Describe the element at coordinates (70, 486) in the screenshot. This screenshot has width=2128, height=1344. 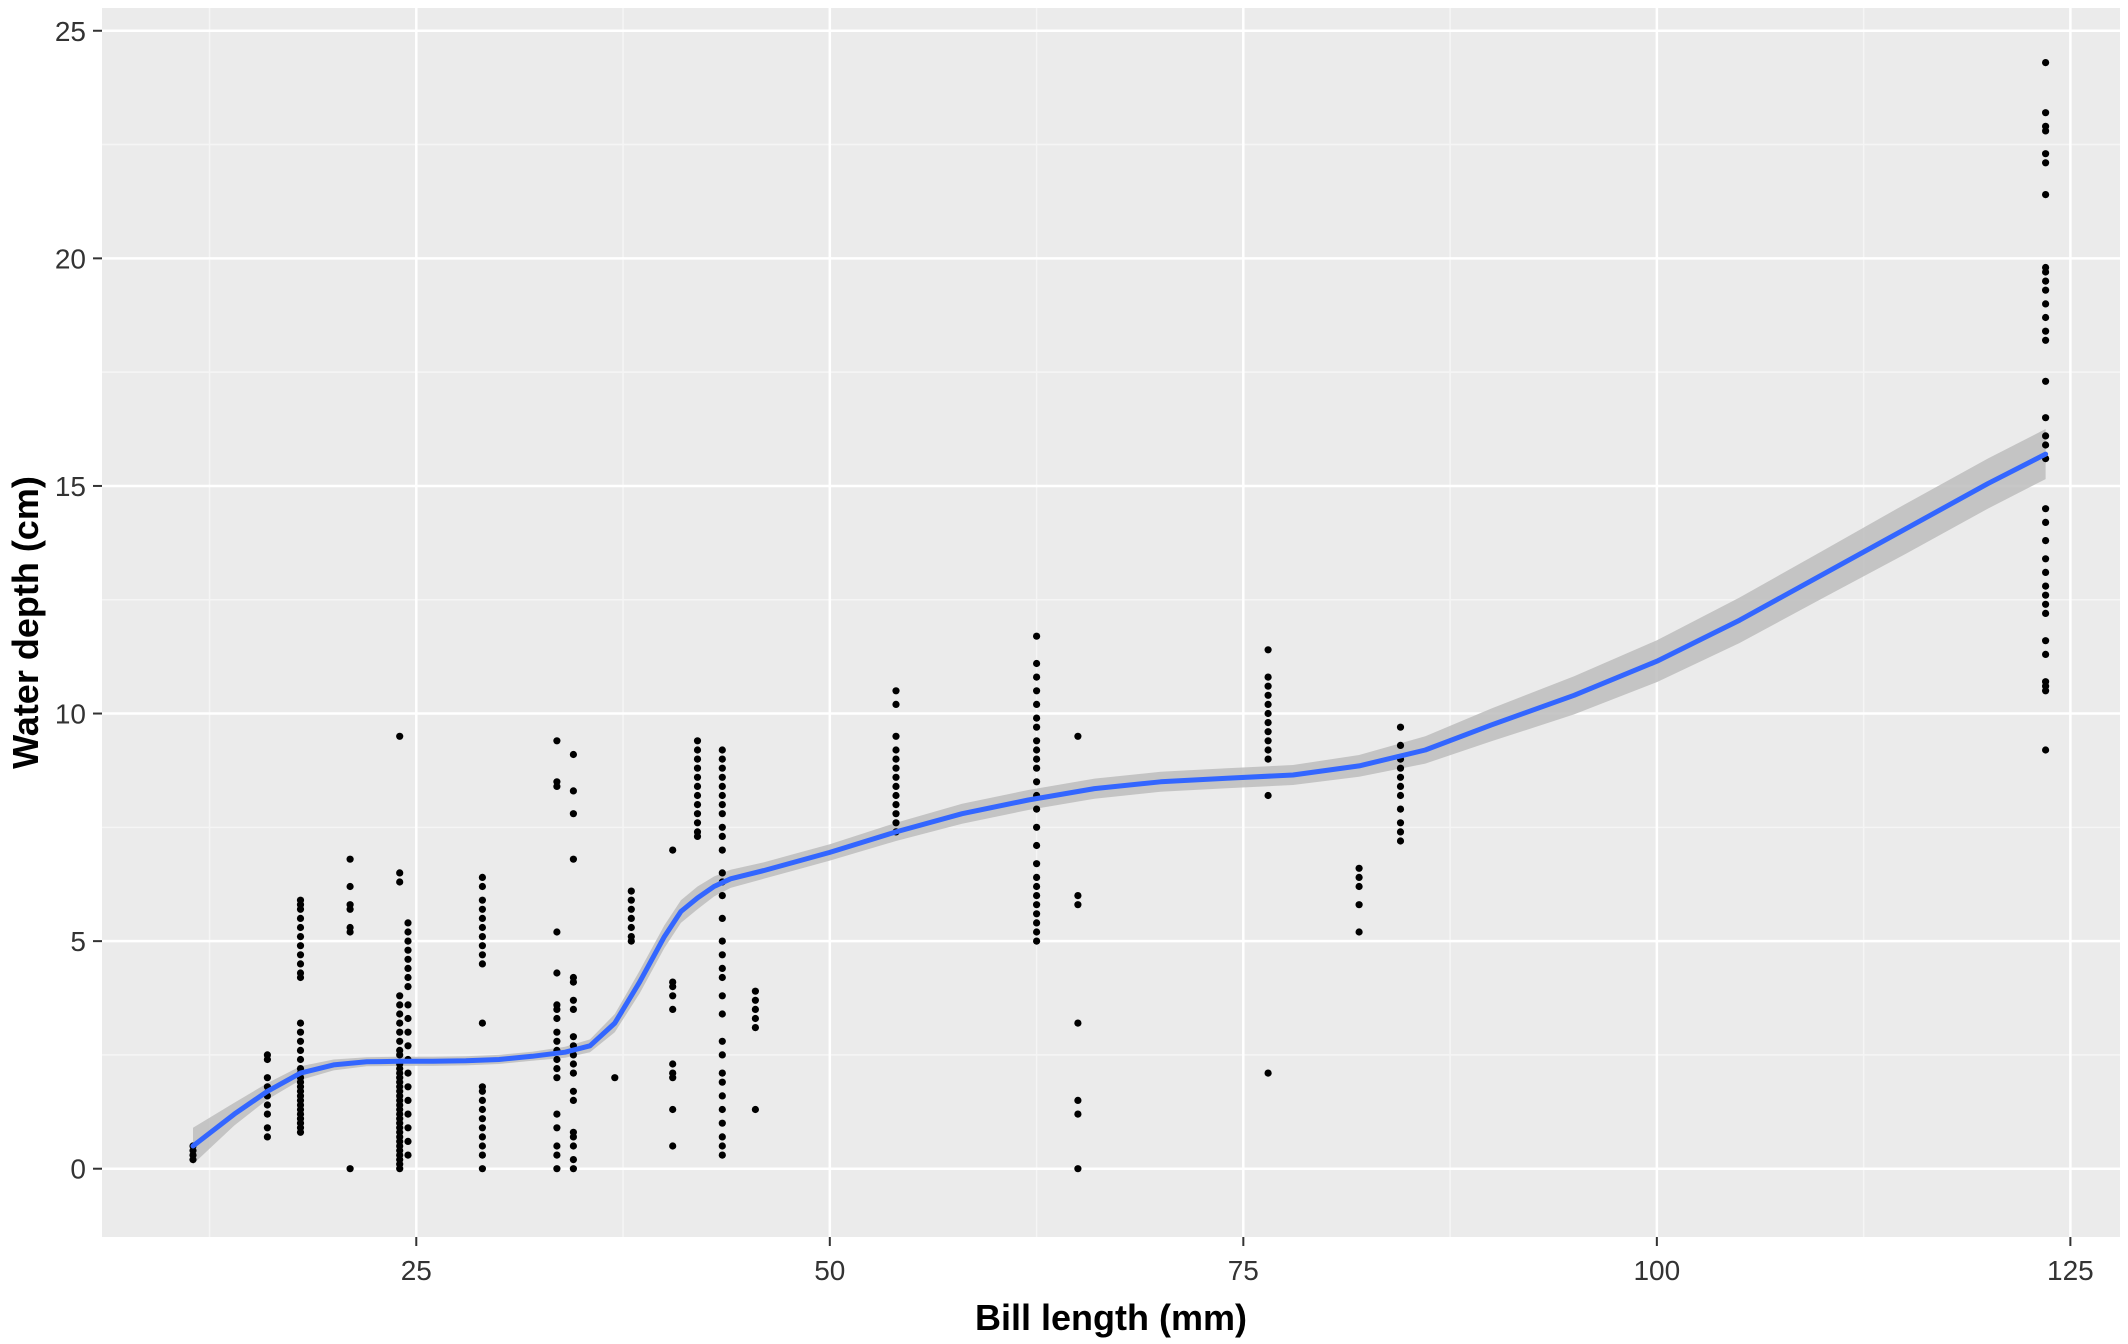
I see `y-tick-label: 15` at that location.